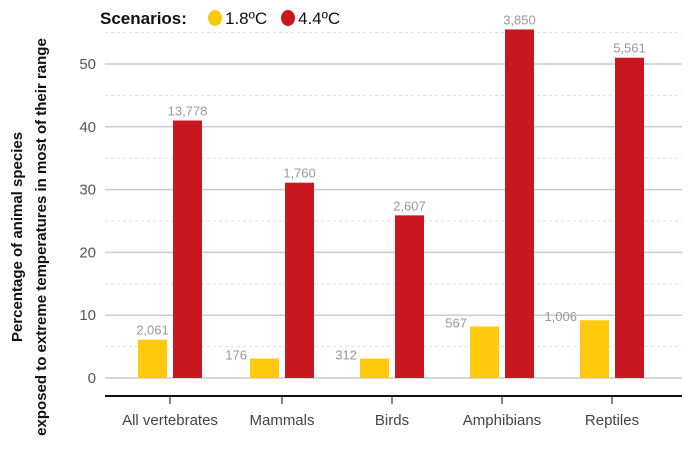 Image resolution: width=700 pixels, height=470 pixels. What do you see at coordinates (87, 221) in the screenshot?
I see `y-axis-ticks: 0 10 20 30 40 50` at bounding box center [87, 221].